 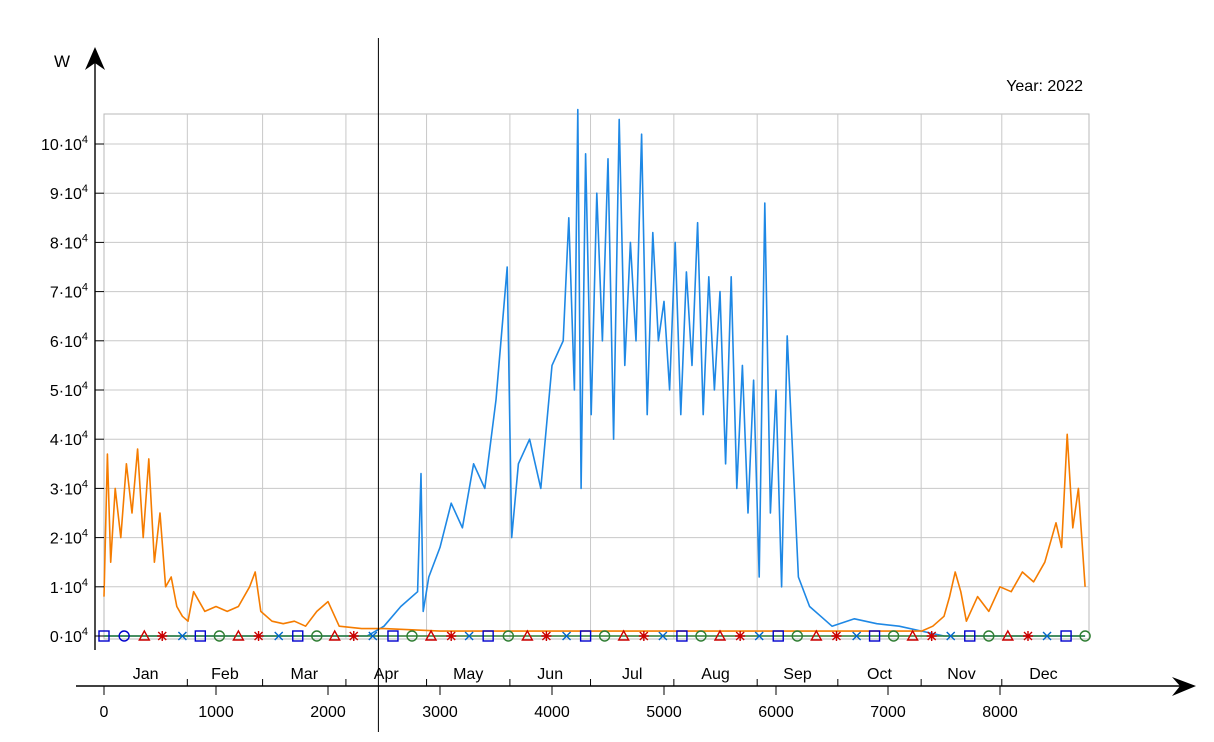 I want to click on y-tick-label: 2·10⁴, so click(x=69, y=538).